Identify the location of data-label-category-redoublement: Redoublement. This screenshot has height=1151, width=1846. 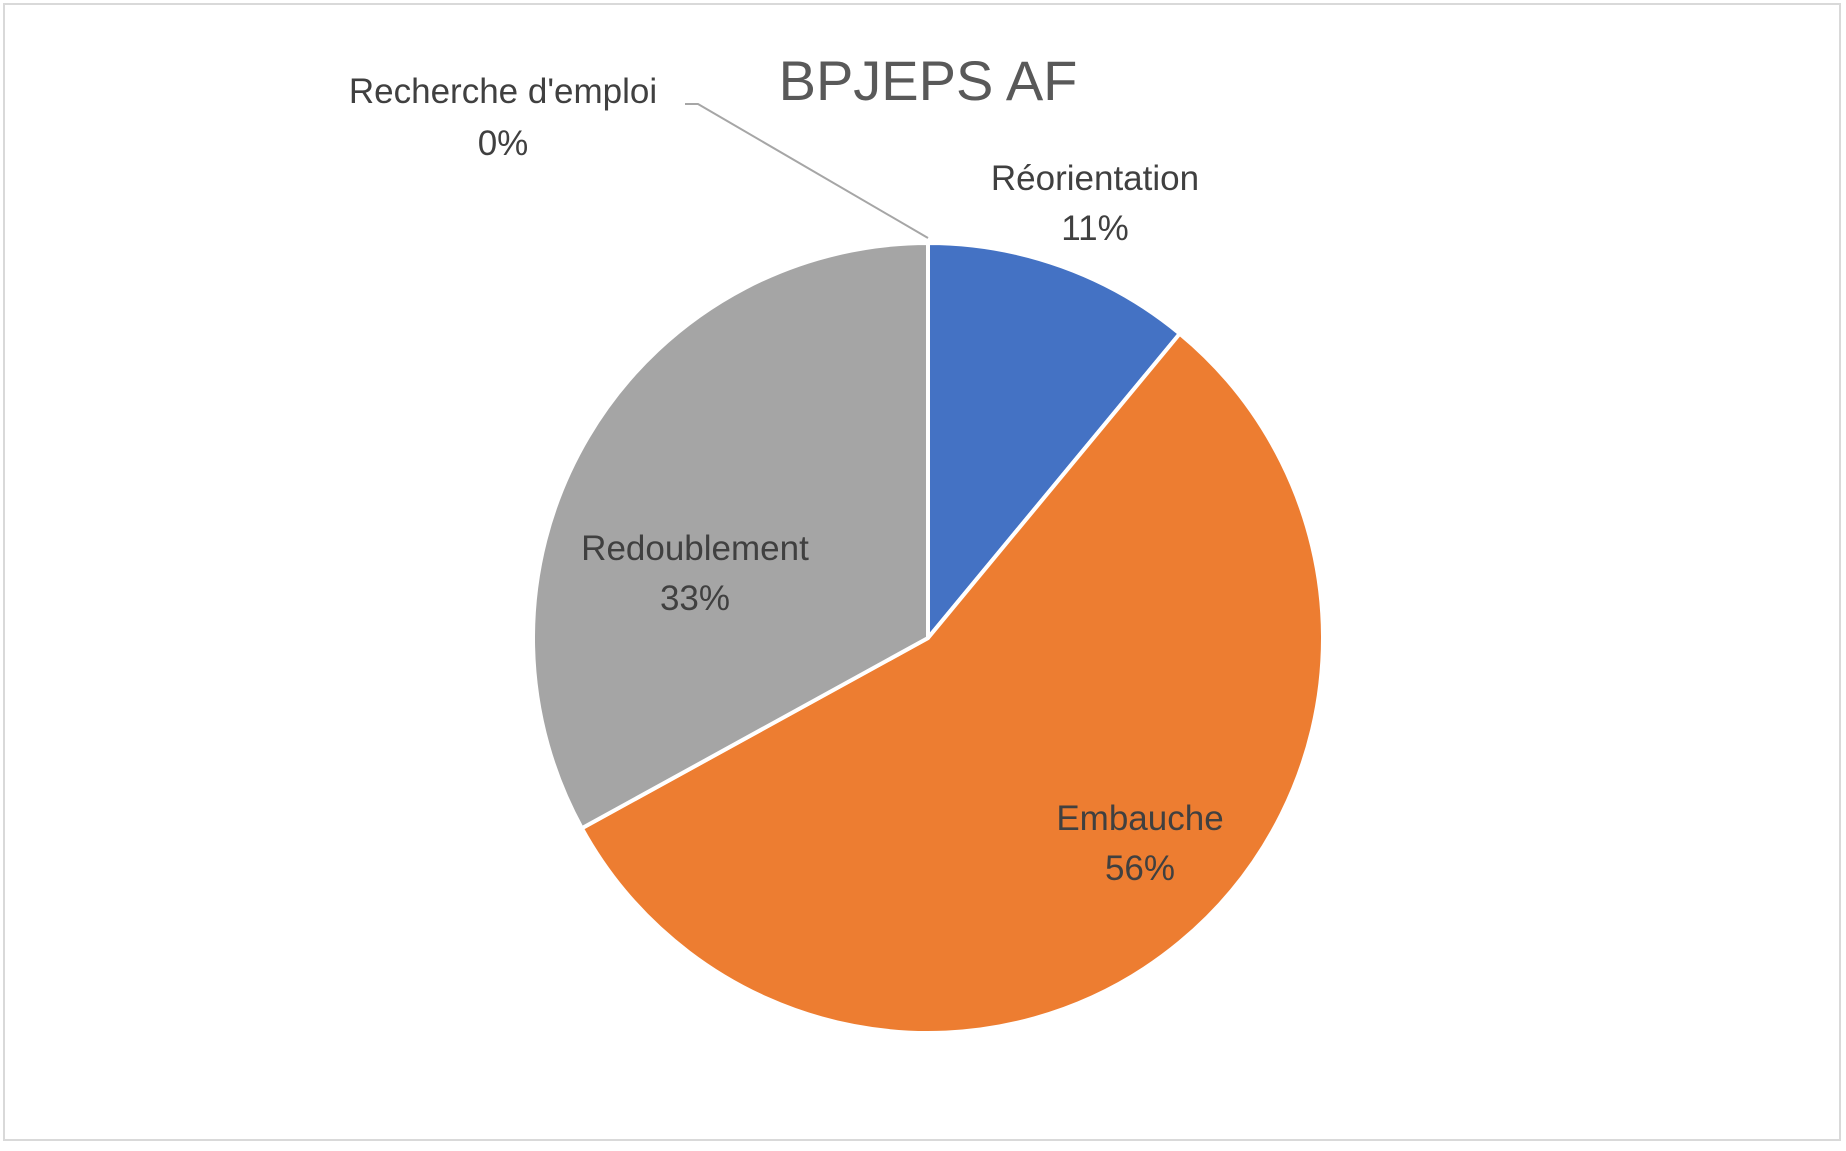
(695, 548).